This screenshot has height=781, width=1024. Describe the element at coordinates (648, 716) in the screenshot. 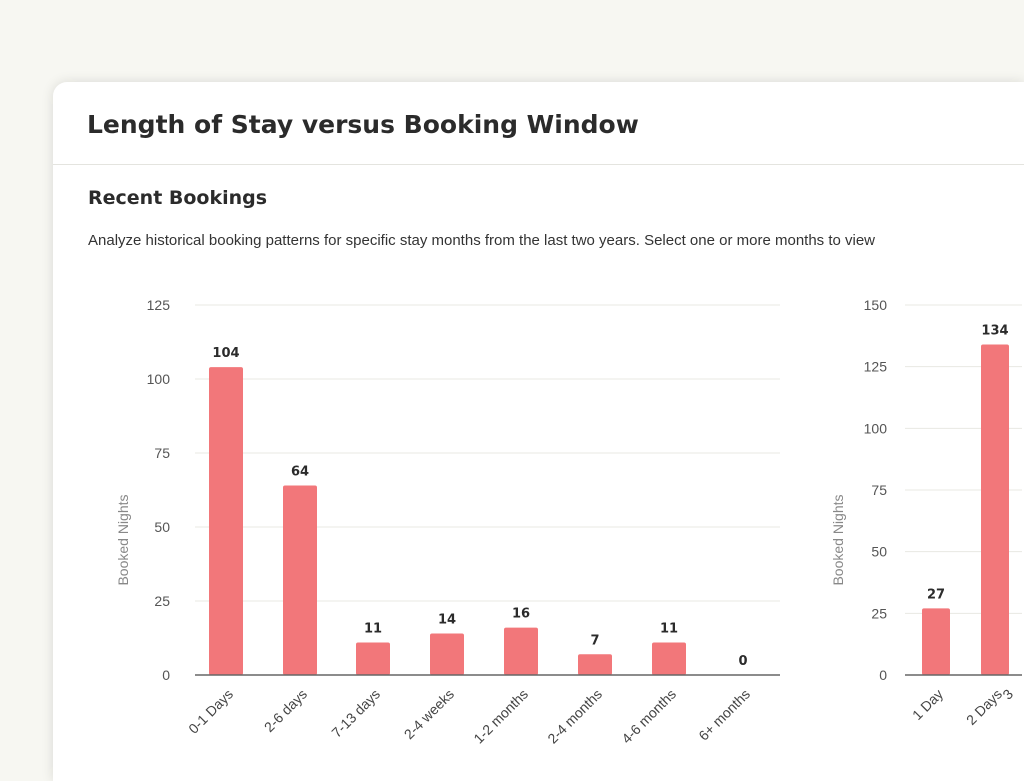

I see `x-tick-label: 4-6 months` at that location.